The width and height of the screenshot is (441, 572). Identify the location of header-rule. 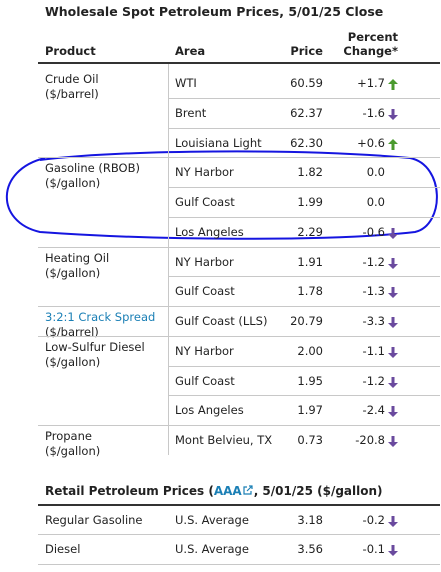
(239, 63).